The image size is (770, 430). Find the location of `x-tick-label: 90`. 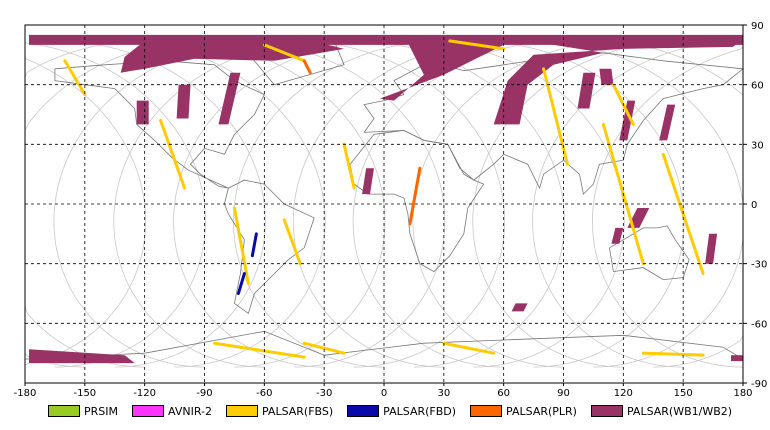

x-tick-label: 90 is located at coordinates (563, 393).